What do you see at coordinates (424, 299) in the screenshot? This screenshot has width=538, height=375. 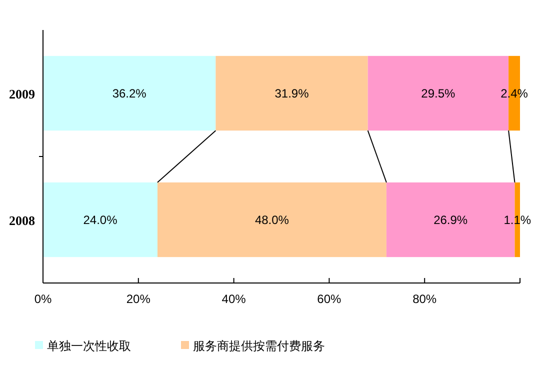 I see `x-tick-label: 80%` at bounding box center [424, 299].